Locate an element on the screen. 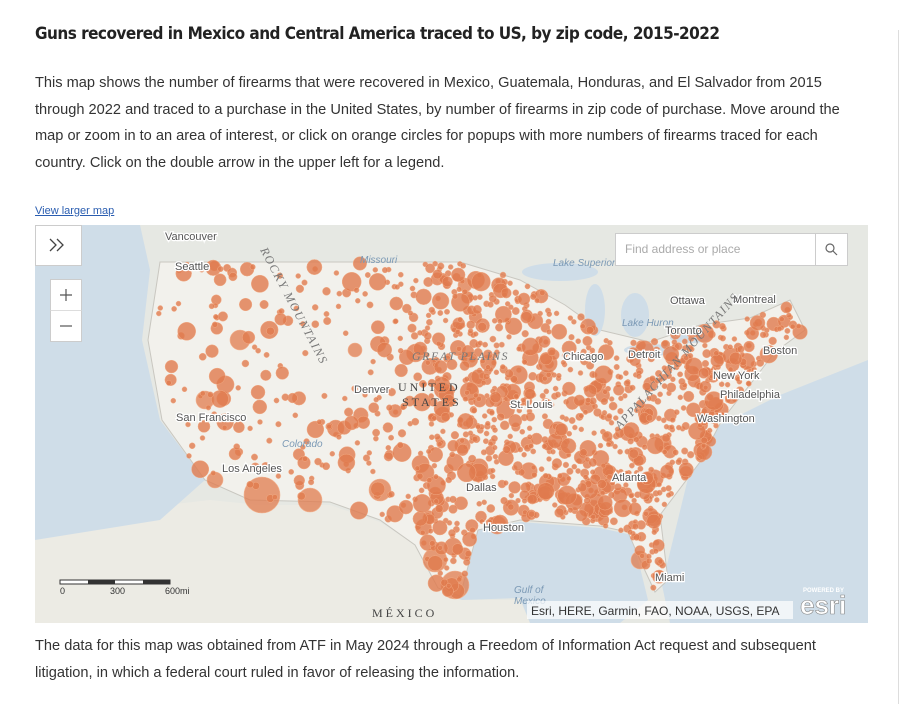 The height and width of the screenshot is (704, 899). map-label: Ottawa is located at coordinates (688, 301).